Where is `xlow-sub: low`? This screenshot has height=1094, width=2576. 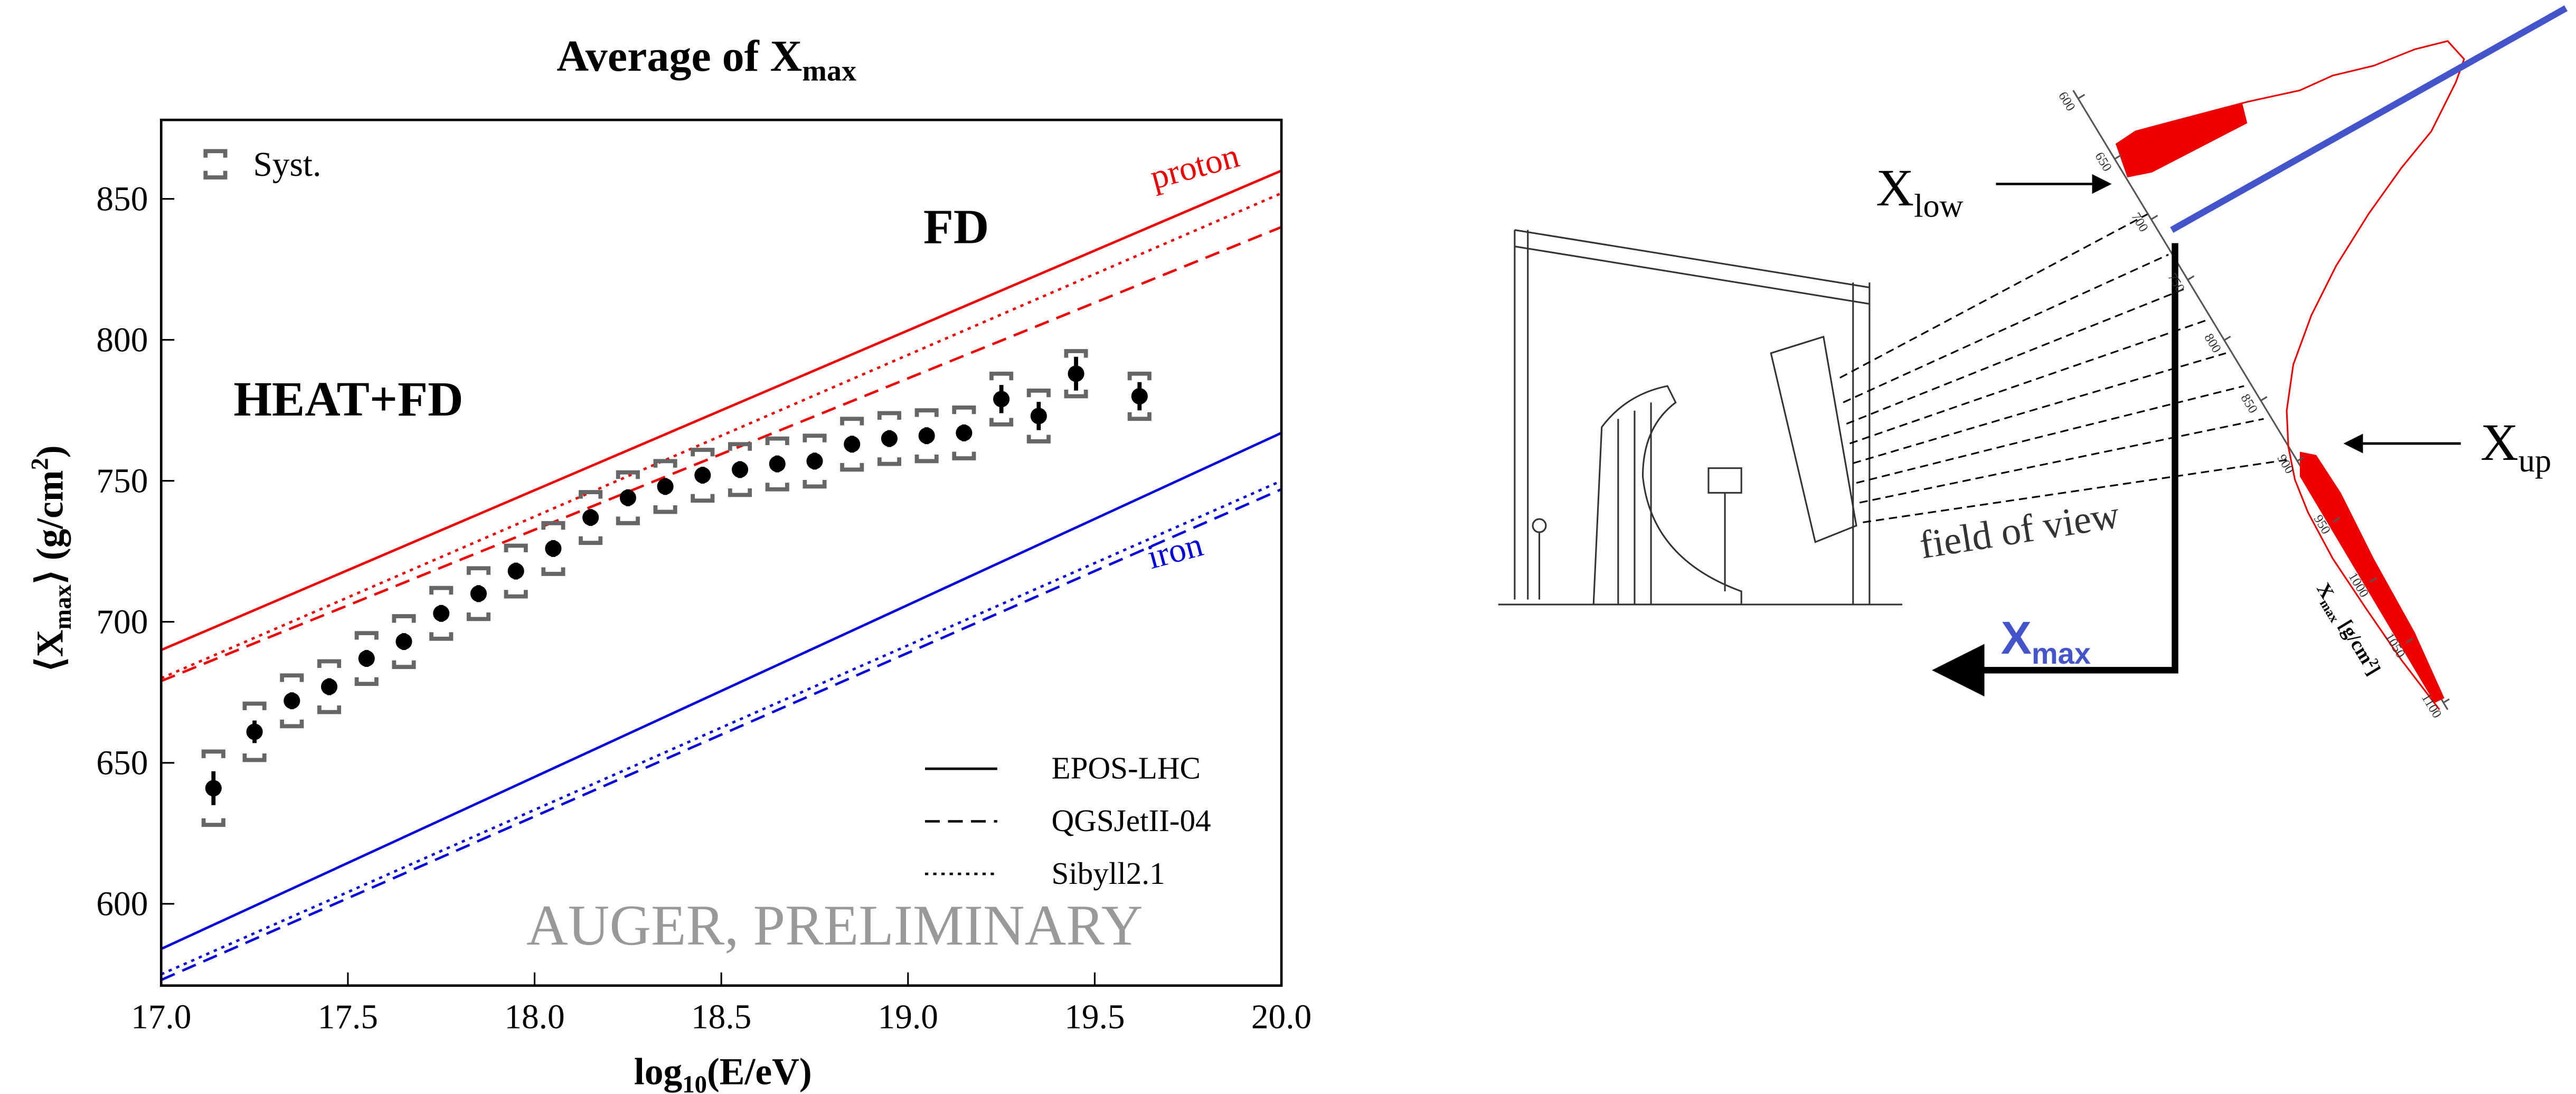
xlow-sub: low is located at coordinates (1938, 206).